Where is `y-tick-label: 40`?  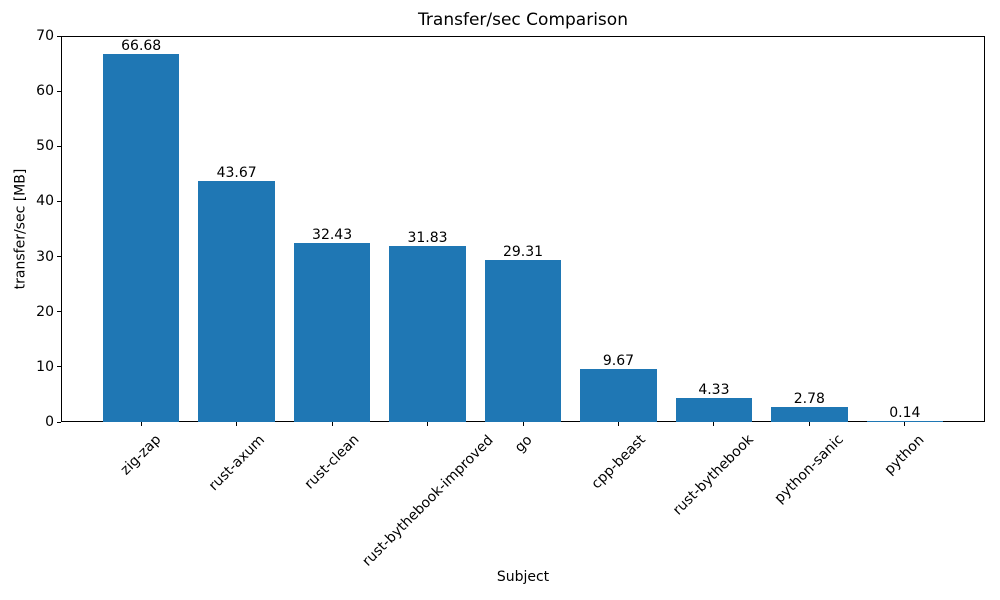
y-tick-label: 40 is located at coordinates (45, 201).